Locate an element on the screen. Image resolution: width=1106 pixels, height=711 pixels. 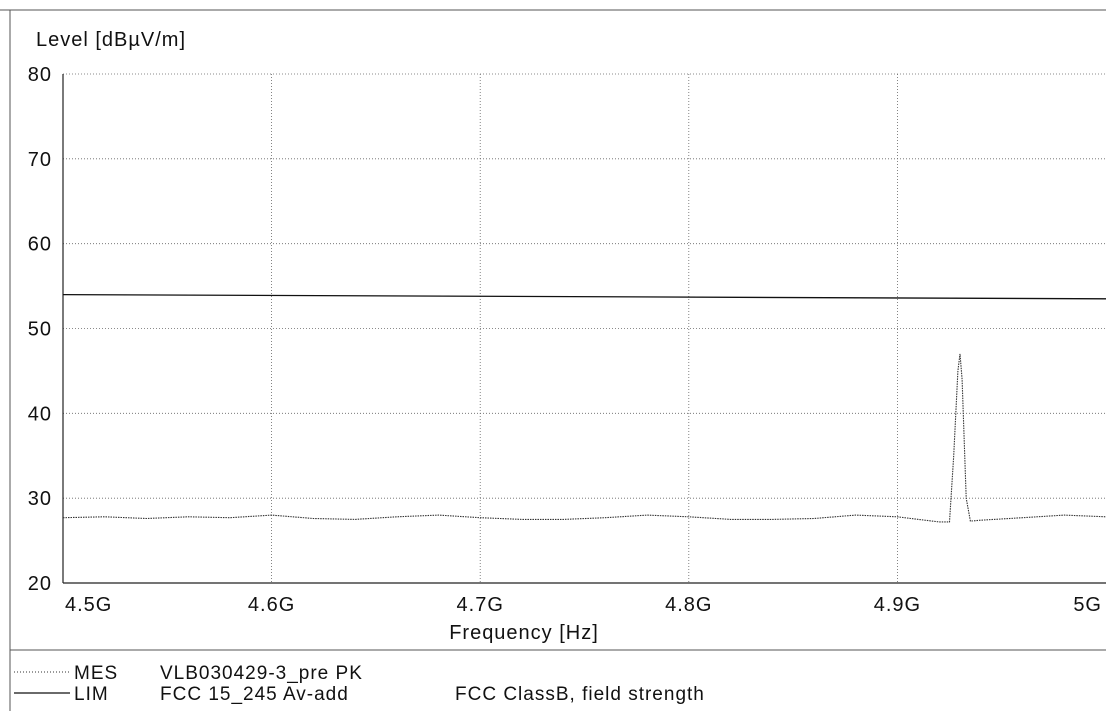
x-tick-label: 4.5G is located at coordinates (88, 605).